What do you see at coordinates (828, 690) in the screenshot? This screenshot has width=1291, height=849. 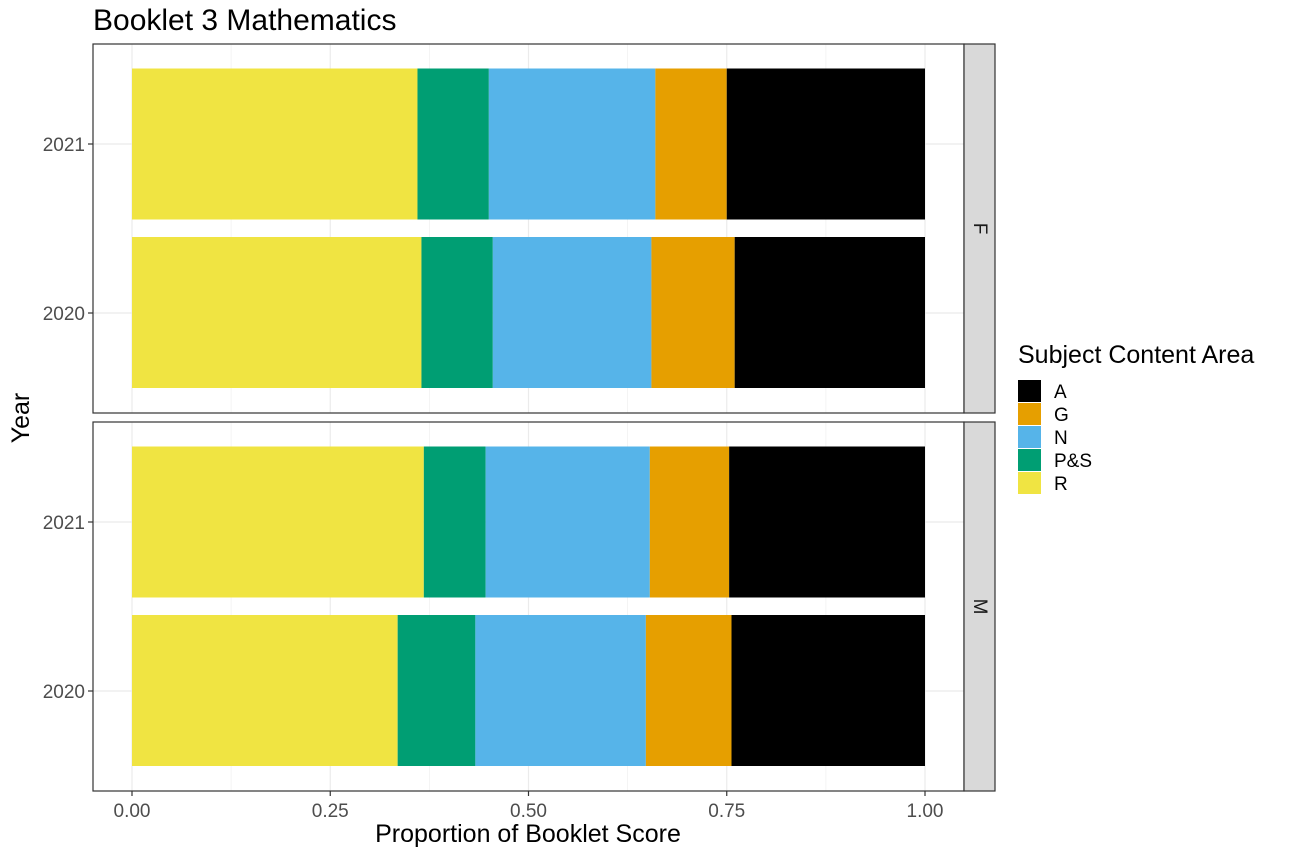 I see `bar-segment-M-2020-A` at bounding box center [828, 690].